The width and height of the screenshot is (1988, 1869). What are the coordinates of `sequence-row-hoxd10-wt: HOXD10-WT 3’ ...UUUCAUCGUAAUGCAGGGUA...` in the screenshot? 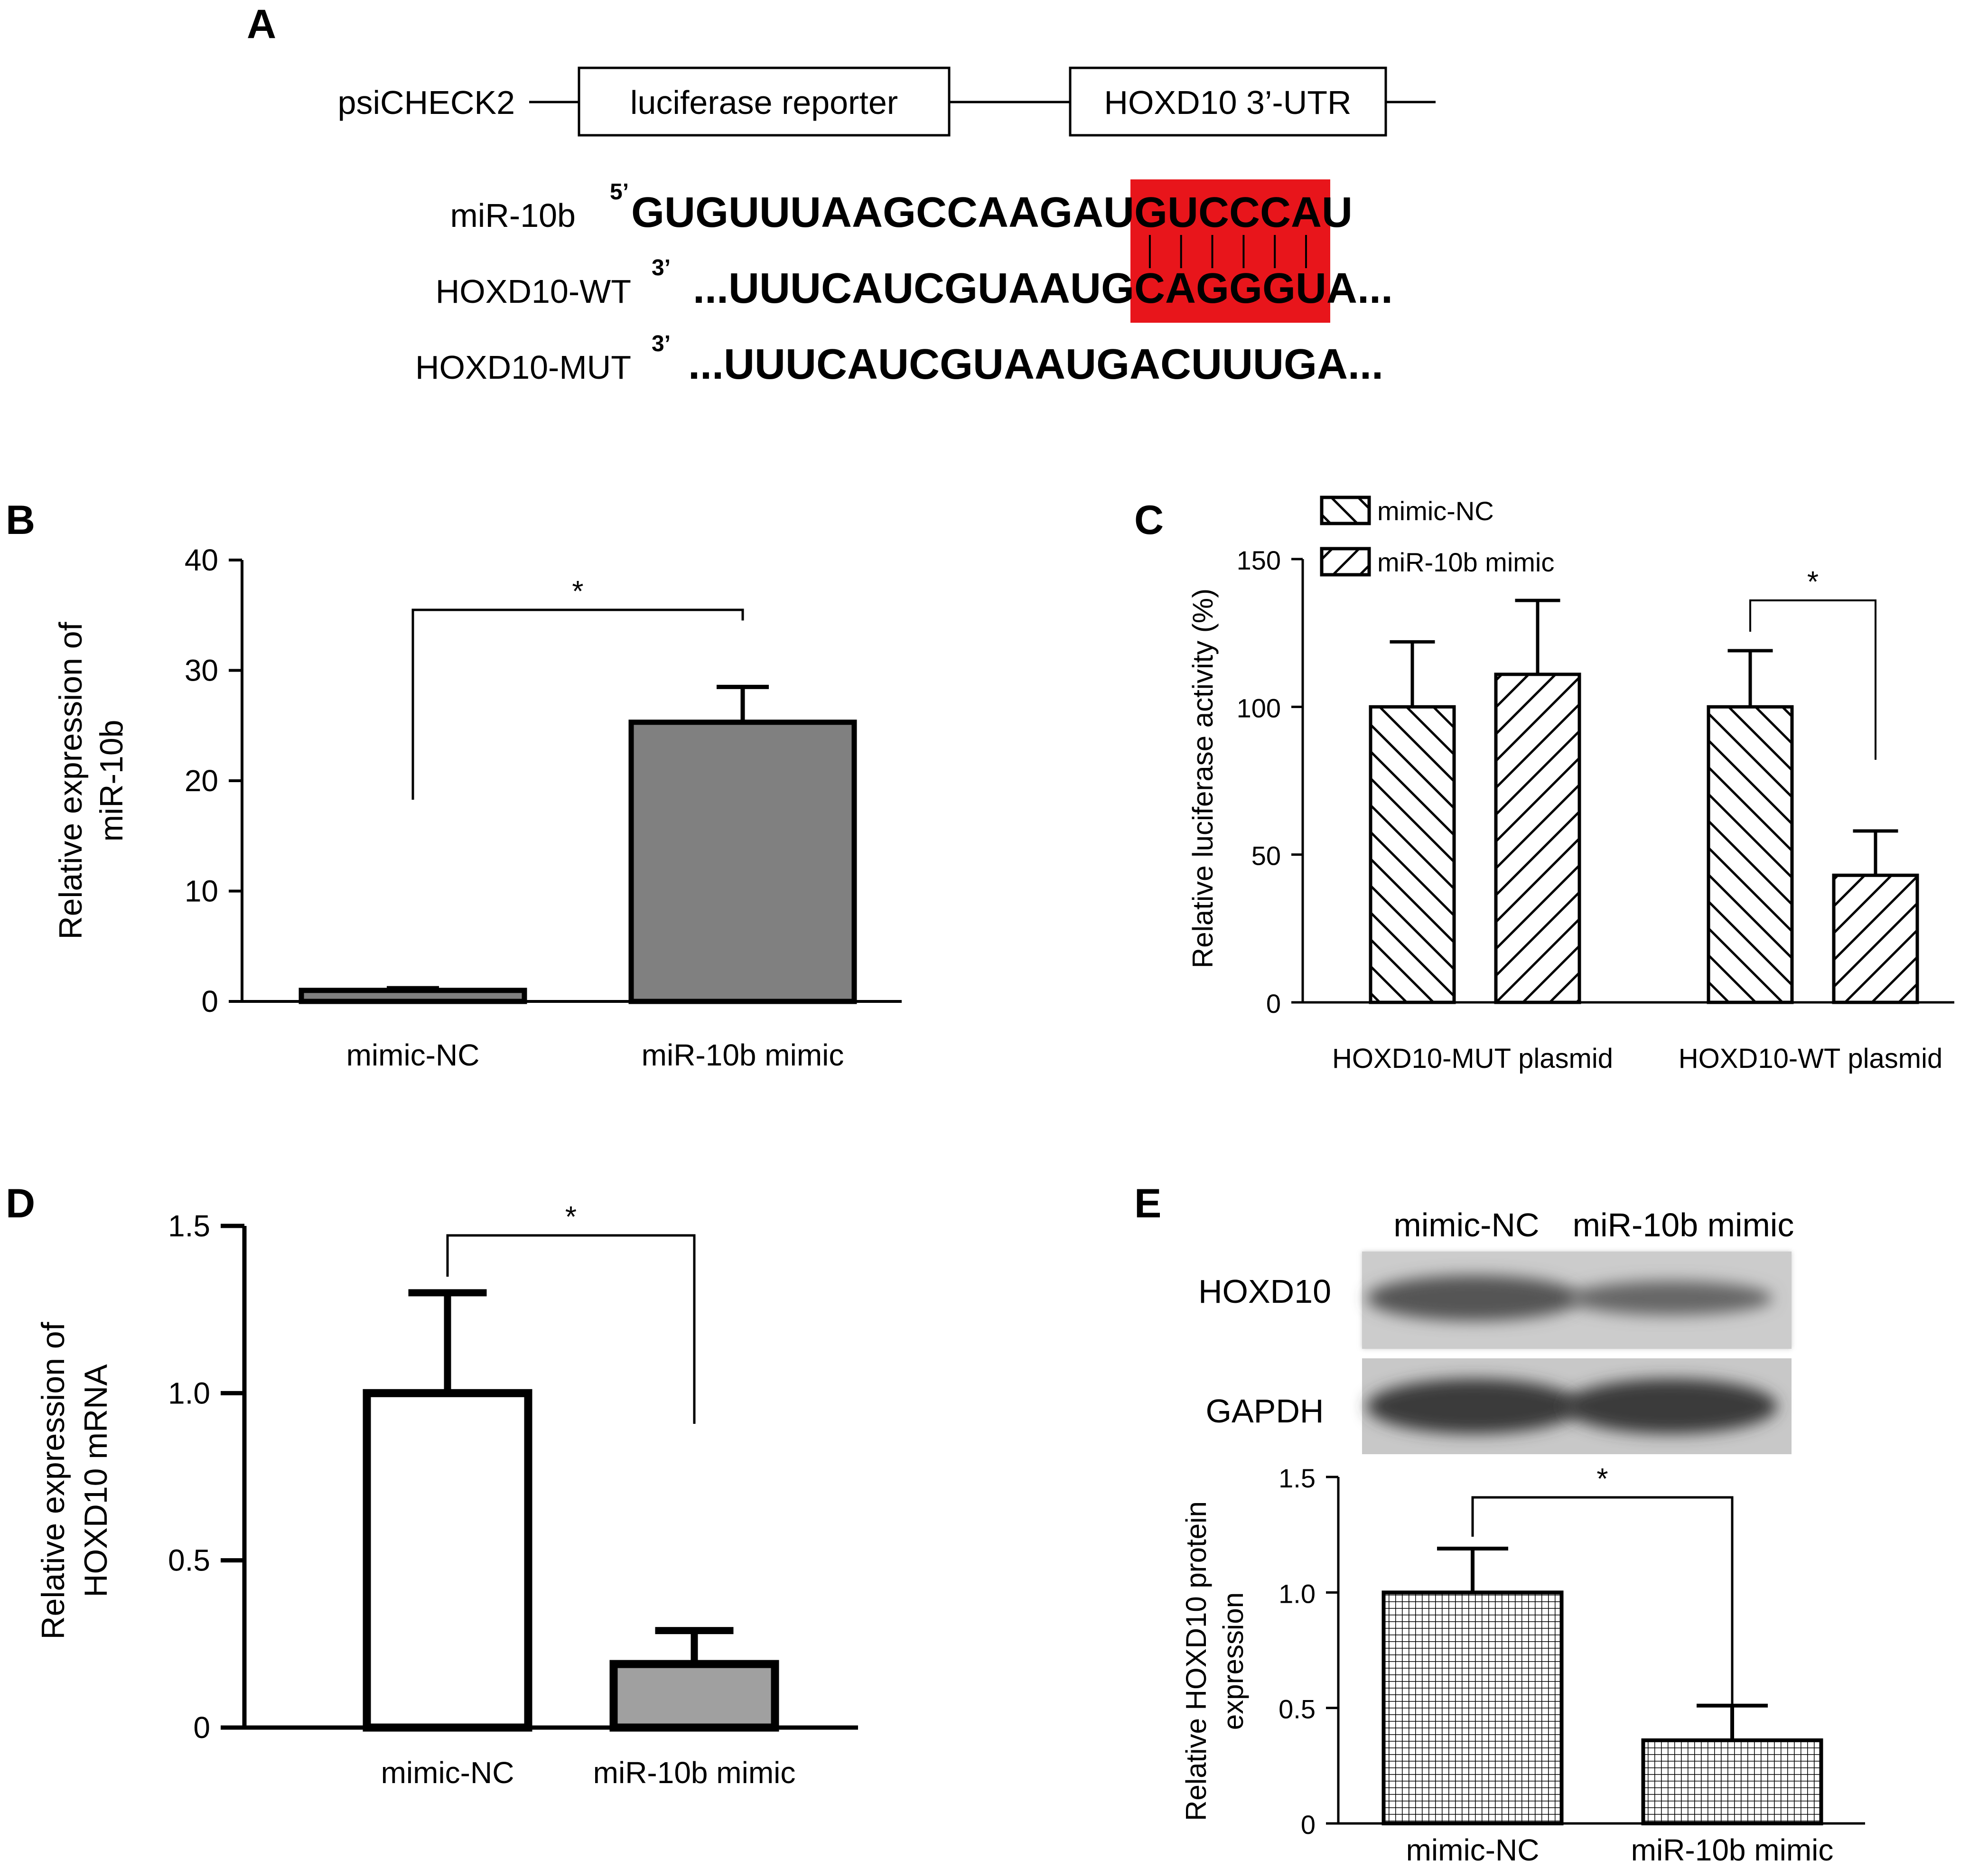 It's located at (914, 283).